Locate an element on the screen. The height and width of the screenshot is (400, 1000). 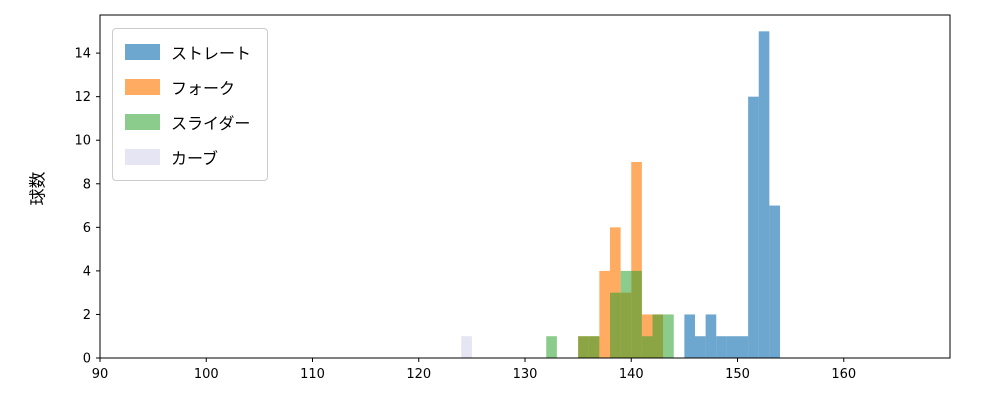
y-tick-label: 4 is located at coordinates (87, 271).